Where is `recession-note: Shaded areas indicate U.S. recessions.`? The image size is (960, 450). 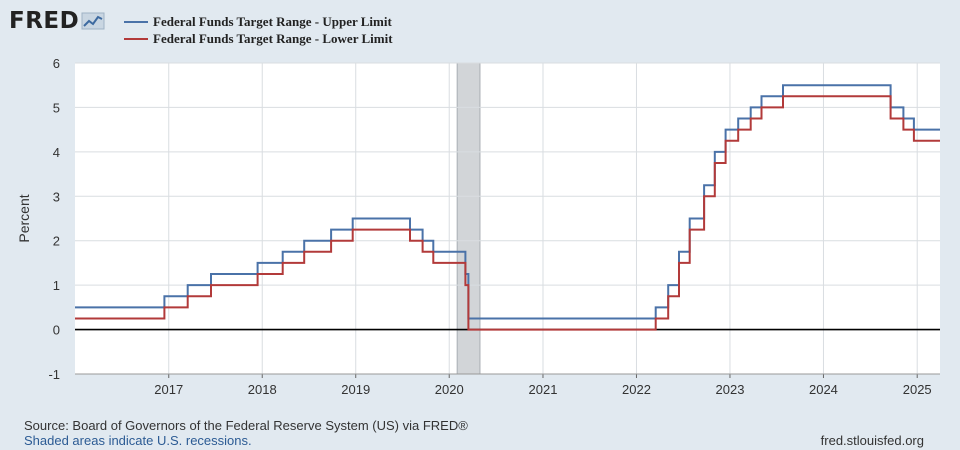
recession-note: Shaded areas indicate U.S. recessions. is located at coordinates (138, 440).